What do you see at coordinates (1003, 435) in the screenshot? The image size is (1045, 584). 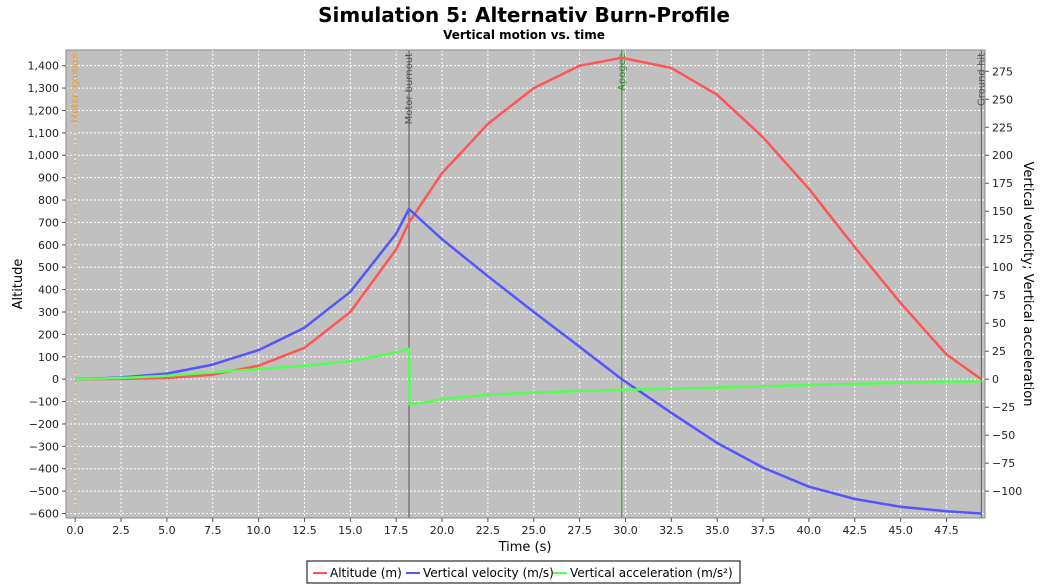 I see `y-right-tick-label: −50` at bounding box center [1003, 435].